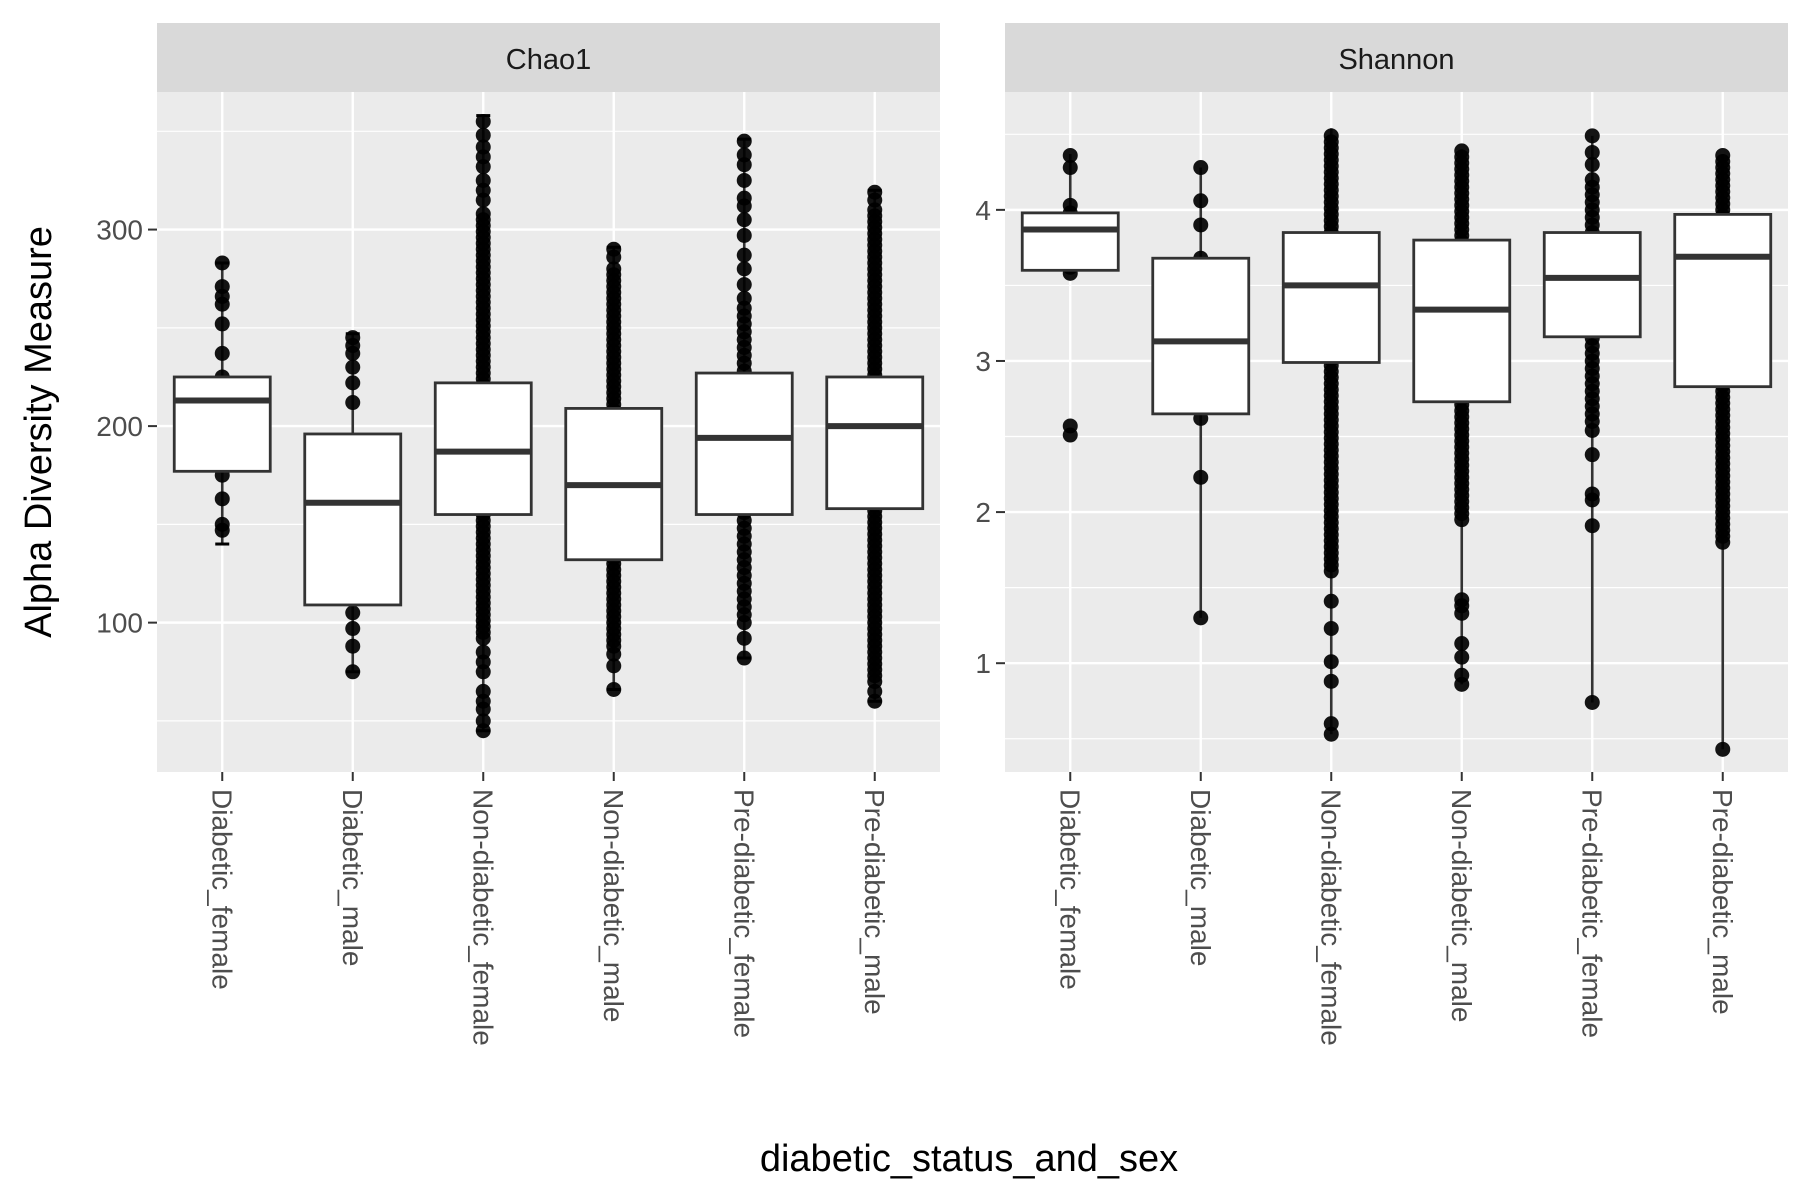 The height and width of the screenshot is (1200, 1800). What do you see at coordinates (983, 663) in the screenshot?
I see `y-tick-label: 1` at bounding box center [983, 663].